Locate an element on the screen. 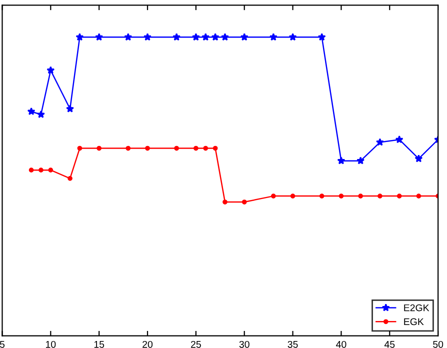  x-tick-label: 10 is located at coordinates (51, 344).